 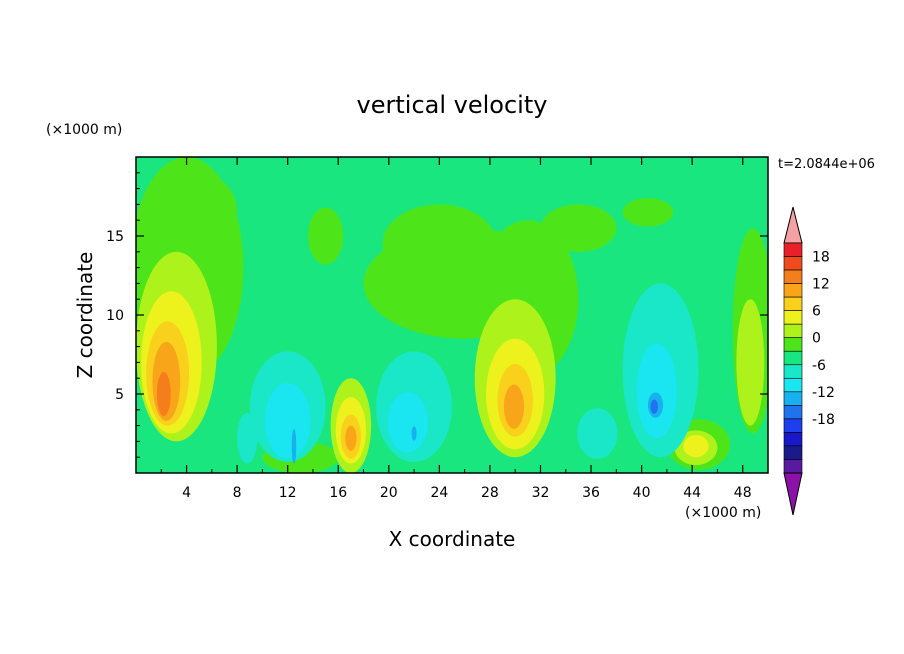 I want to click on colorbar: 18 12 6 0 -6 -12 -18, so click(x=809, y=361).